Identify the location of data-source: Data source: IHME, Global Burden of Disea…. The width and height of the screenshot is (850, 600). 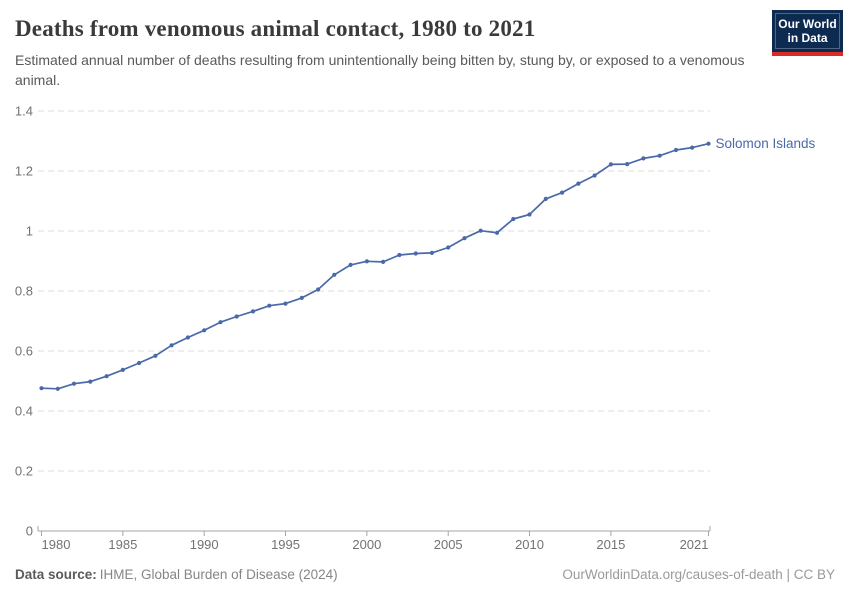
(176, 575).